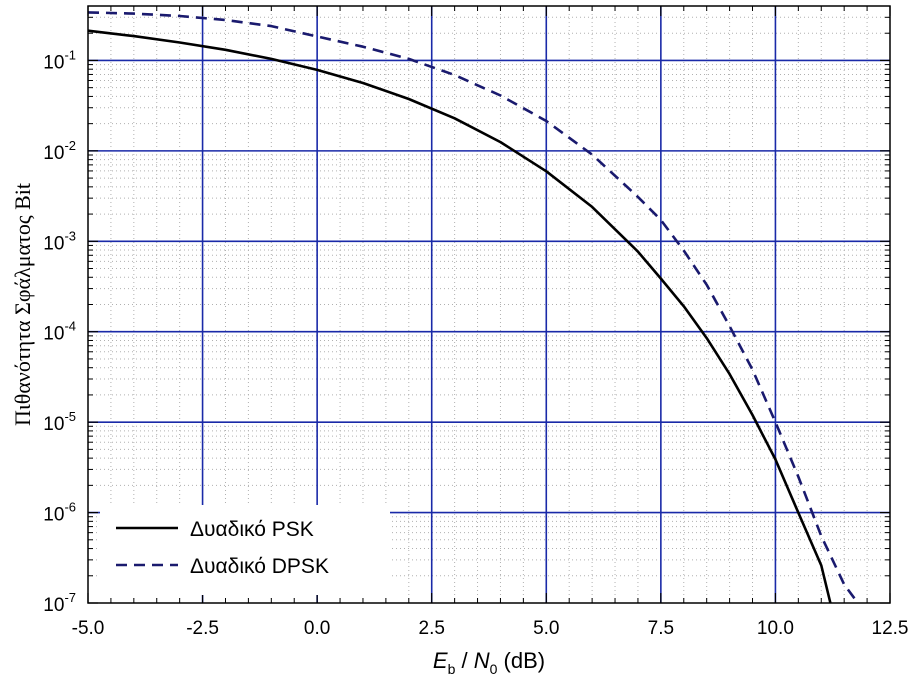 Image resolution: width=915 pixels, height=680 pixels. Describe the element at coordinates (70, 54) in the screenshot. I see `y-tick-label-exponent: -1` at that location.